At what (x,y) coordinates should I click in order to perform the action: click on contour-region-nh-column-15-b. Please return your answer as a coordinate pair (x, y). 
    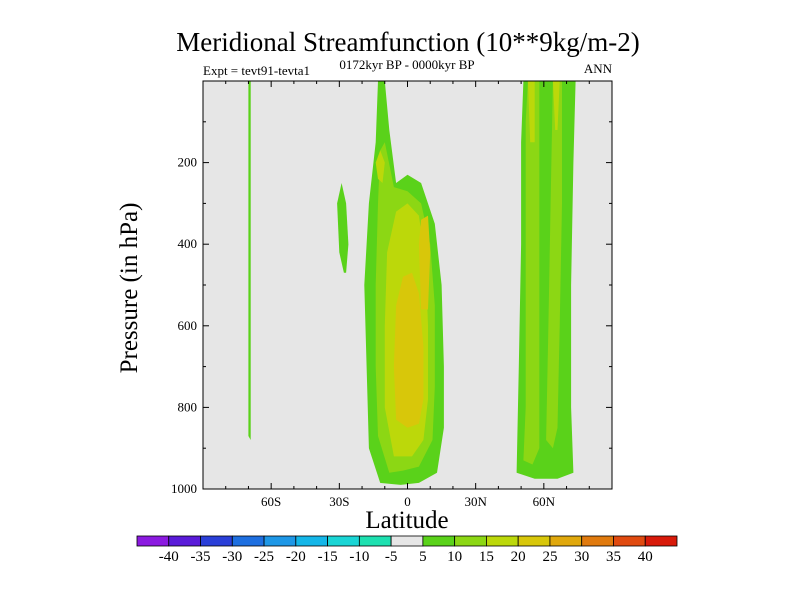
    Looking at the image, I should click on (556, 105).